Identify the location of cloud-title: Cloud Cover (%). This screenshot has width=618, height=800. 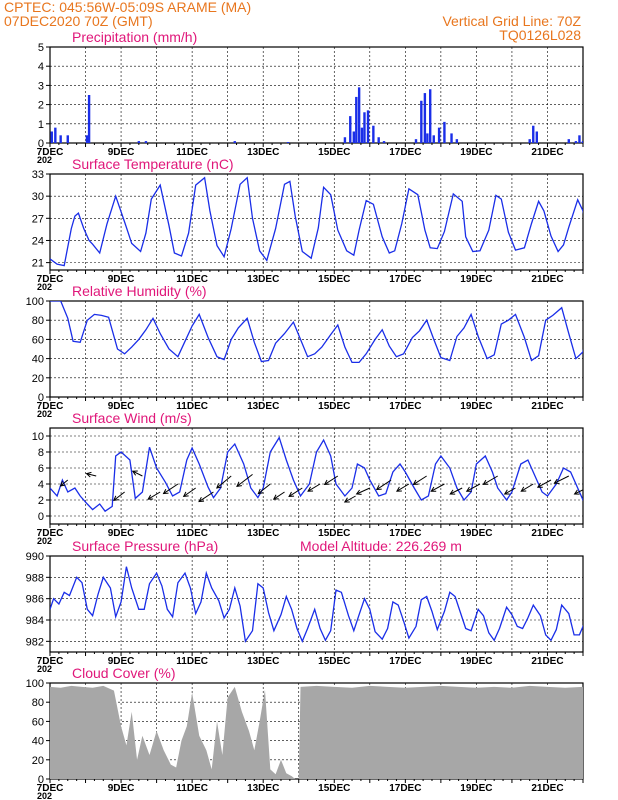
(123, 673).